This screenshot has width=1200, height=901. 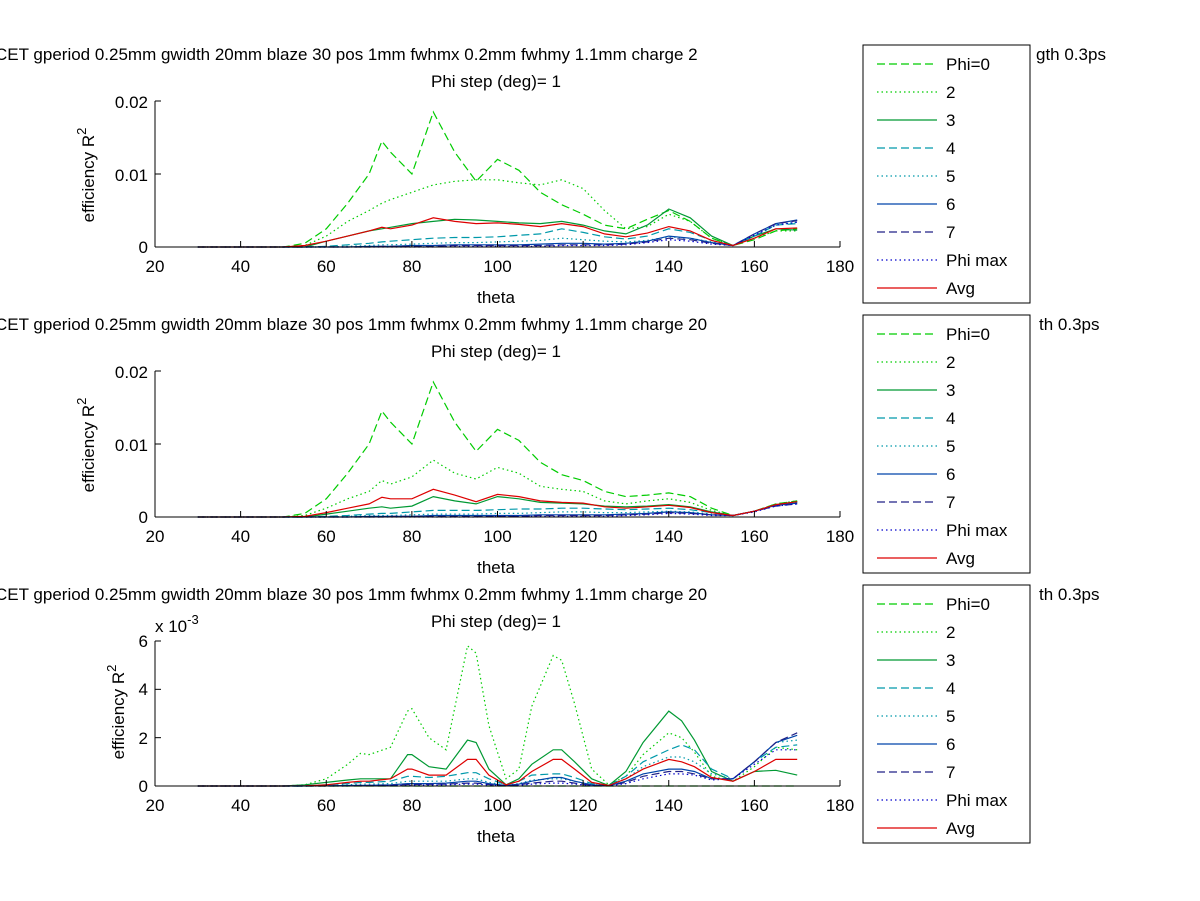 What do you see at coordinates (1071, 54) in the screenshot?
I see `panel-title-tail: gth 0.3ps` at bounding box center [1071, 54].